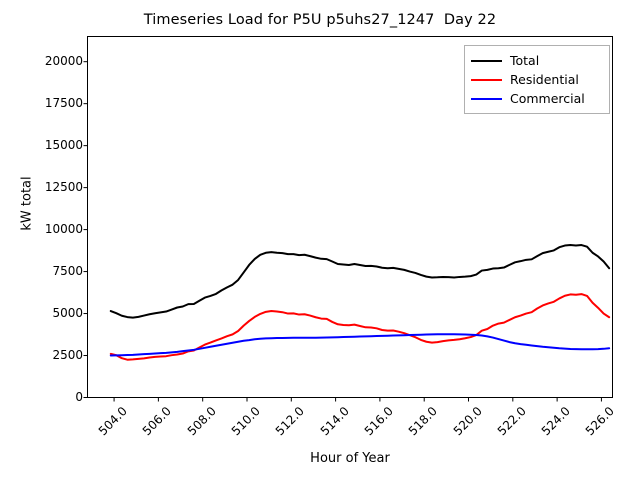  What do you see at coordinates (67, 270) in the screenshot?
I see `y-tick-label: 7500` at bounding box center [67, 270].